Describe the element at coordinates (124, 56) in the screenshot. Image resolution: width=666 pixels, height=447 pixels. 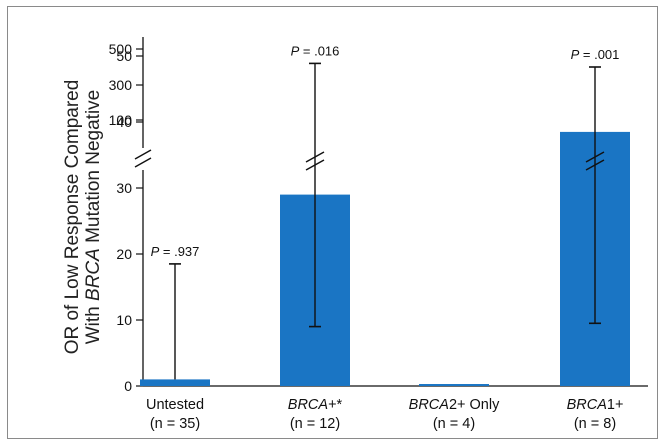
I see `y-tick-label: 50` at that location.